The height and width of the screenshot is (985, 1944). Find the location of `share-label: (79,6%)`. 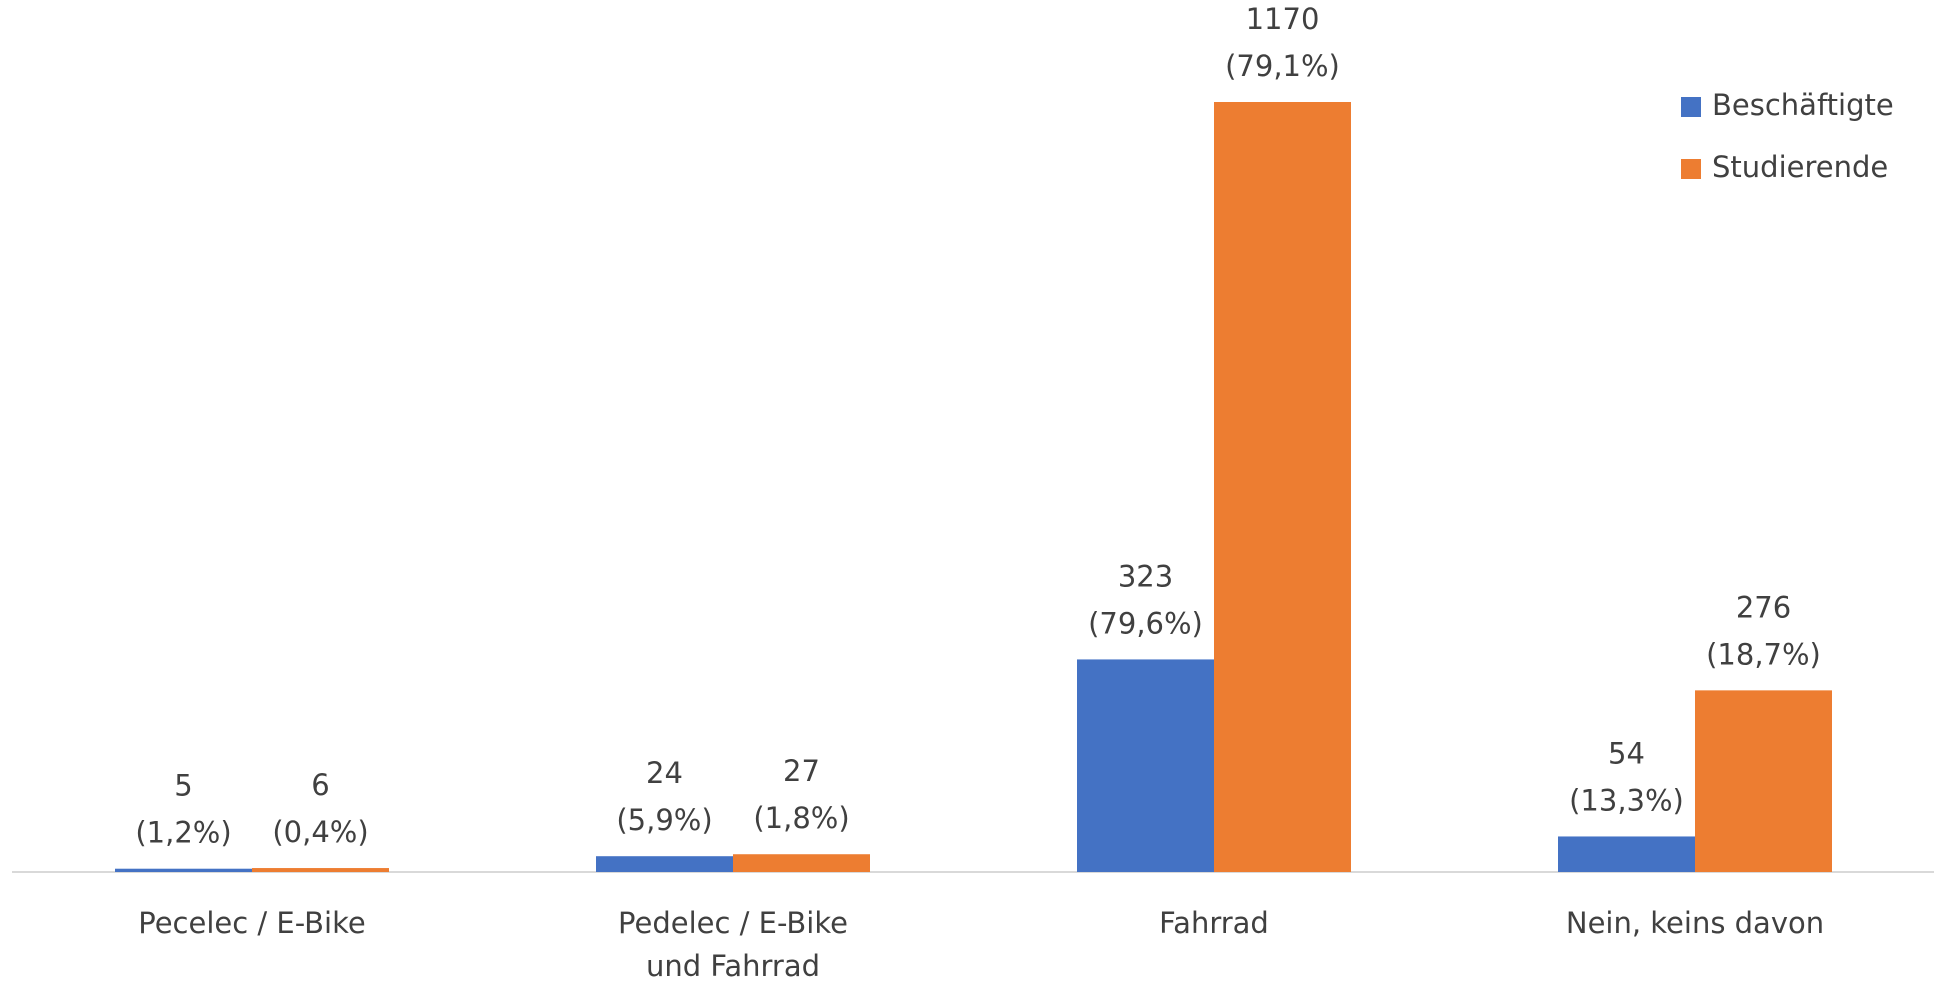

share-label: (79,6%) is located at coordinates (1145, 623).